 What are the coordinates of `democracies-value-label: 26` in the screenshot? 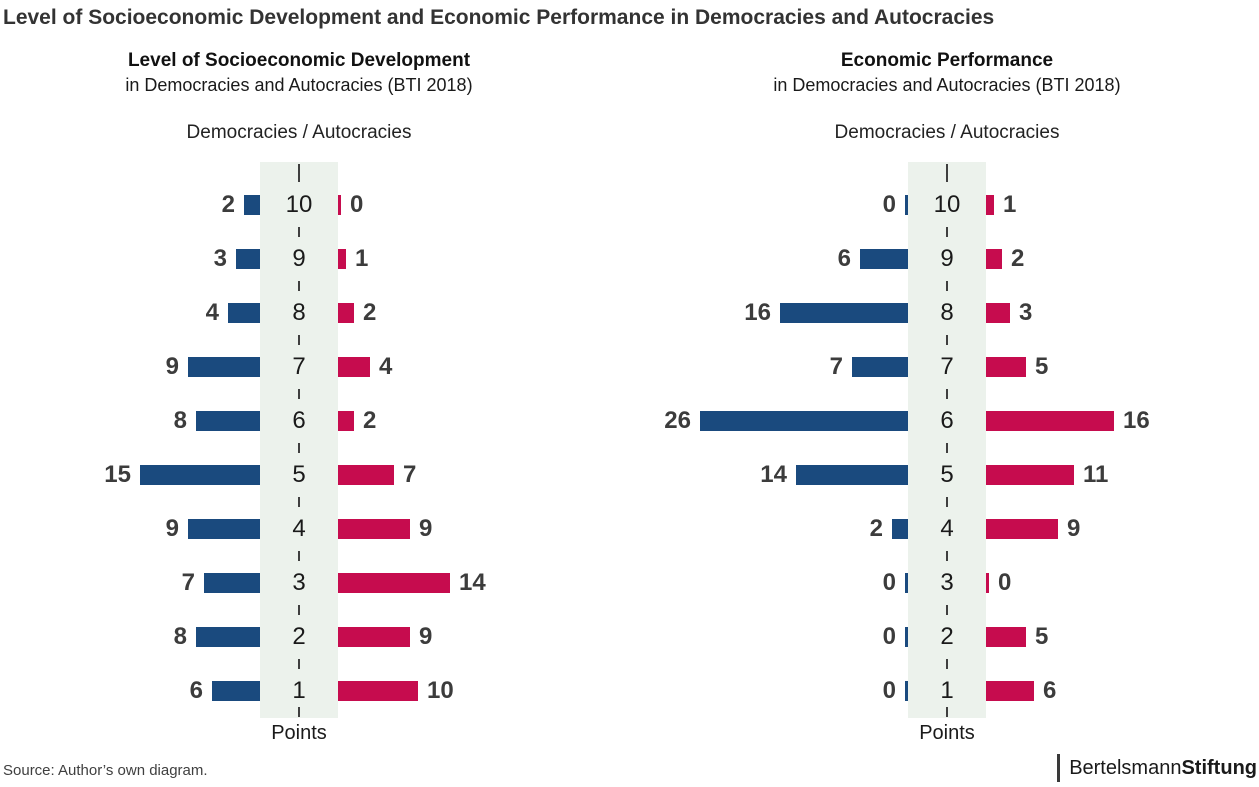 It's located at (677, 420).